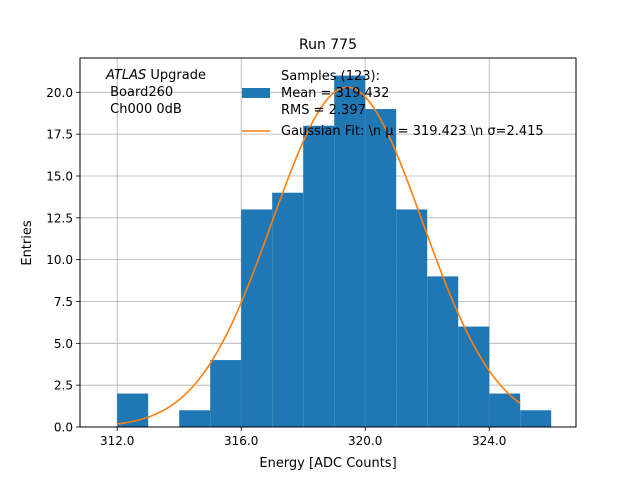 This screenshot has height=480, width=640. I want to click on annotation-line-2: Board260, so click(139, 92).